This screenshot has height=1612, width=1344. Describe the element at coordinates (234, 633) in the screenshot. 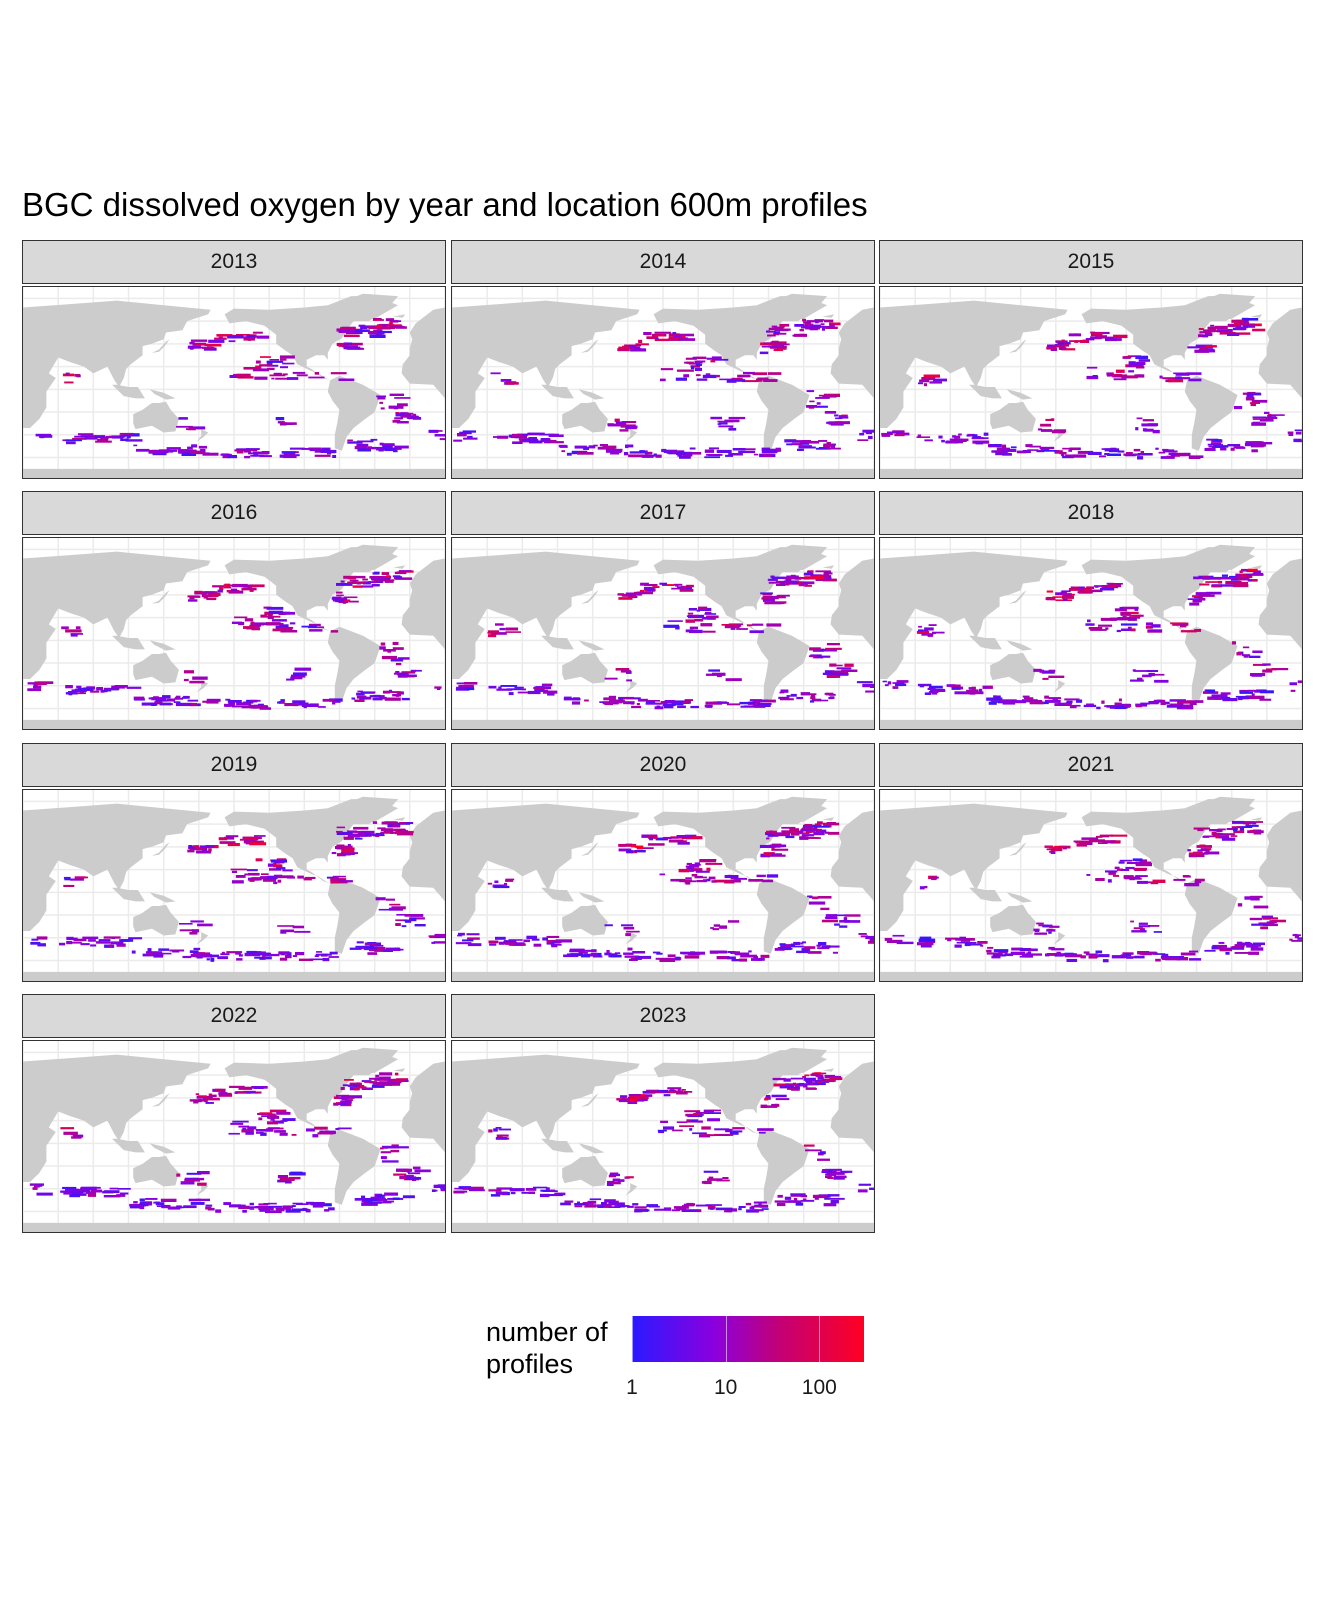

I see `map-panel` at that location.